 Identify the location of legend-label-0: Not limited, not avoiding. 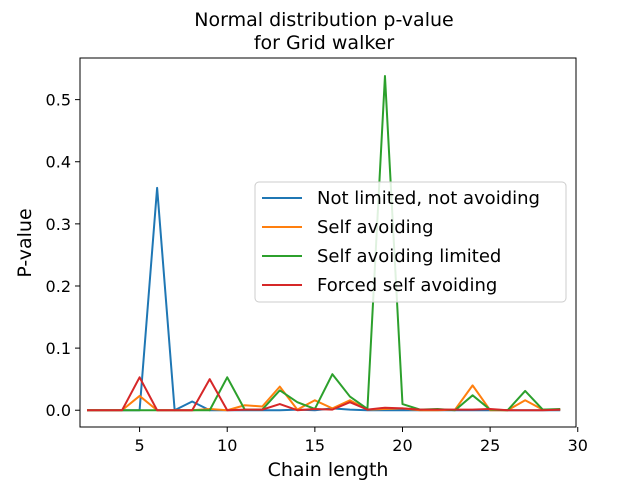
(428, 198).